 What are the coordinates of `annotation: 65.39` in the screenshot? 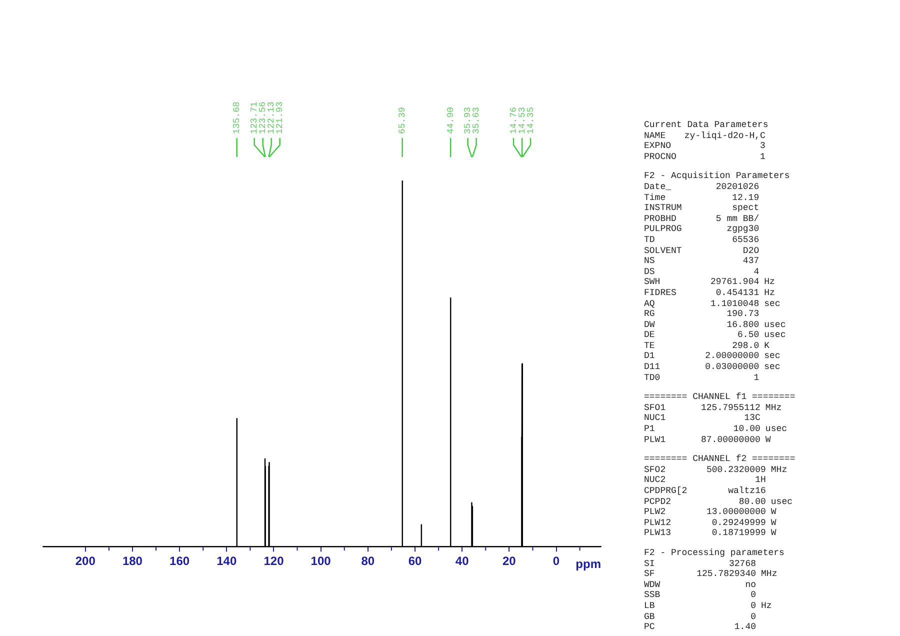 It's located at (403, 120).